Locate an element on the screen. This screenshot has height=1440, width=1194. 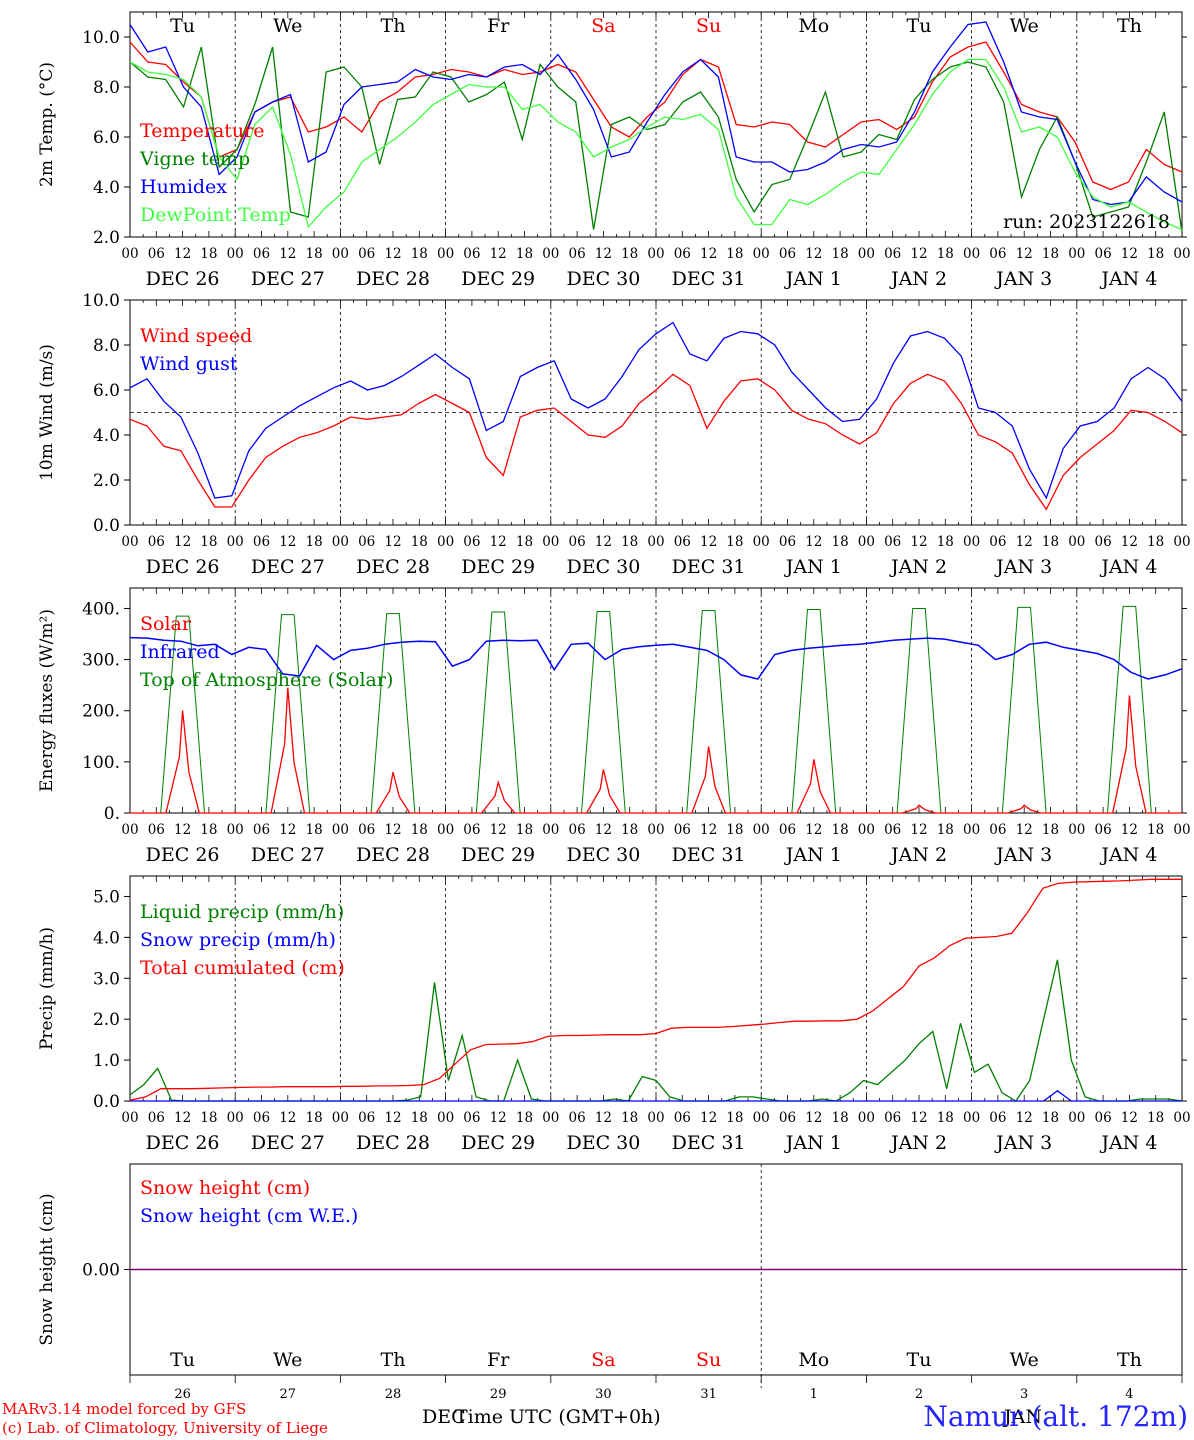
station-name: Namur (alt. 172m) is located at coordinates (1055, 1416).